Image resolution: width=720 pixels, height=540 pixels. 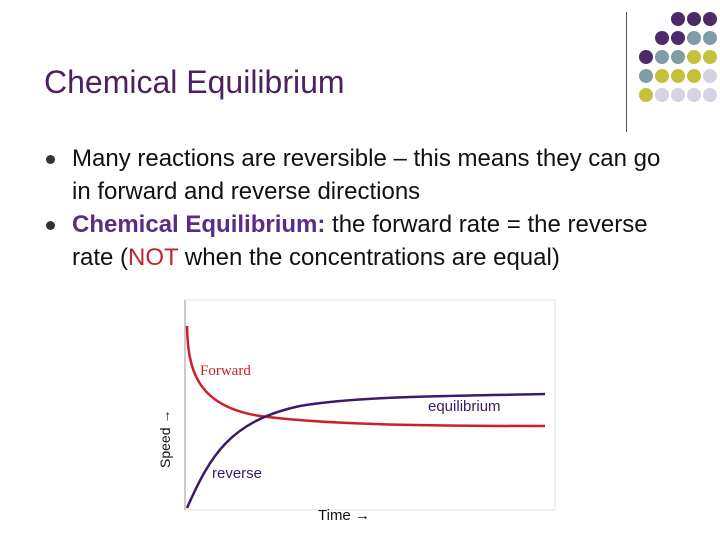 What do you see at coordinates (165, 439) in the screenshot?
I see `y-axis-label: Speed →` at bounding box center [165, 439].